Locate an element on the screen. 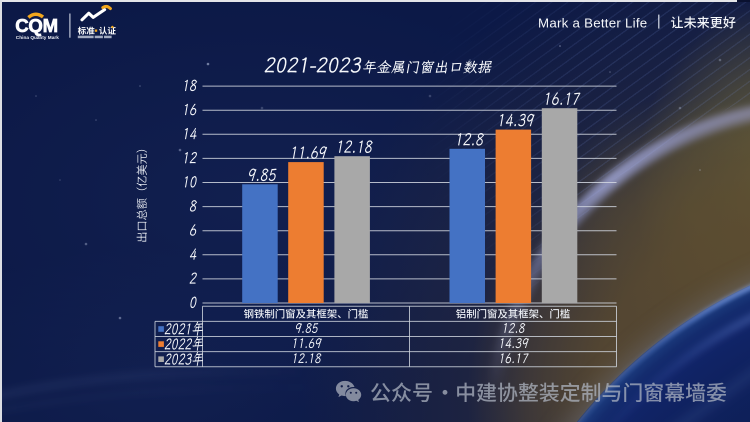  svg-text: CQM is located at coordinates (36, 25).